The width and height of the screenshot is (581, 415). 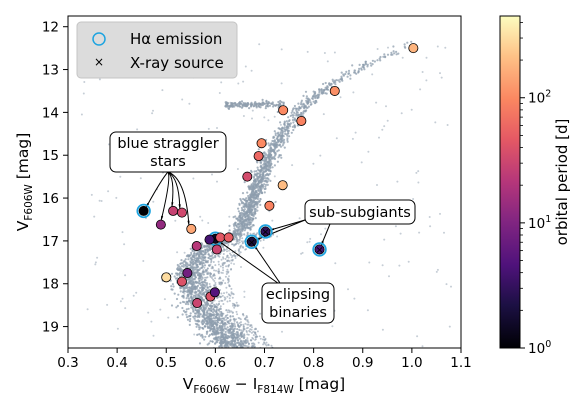 I want to click on x-tick-label: 1.0, so click(x=411, y=363).